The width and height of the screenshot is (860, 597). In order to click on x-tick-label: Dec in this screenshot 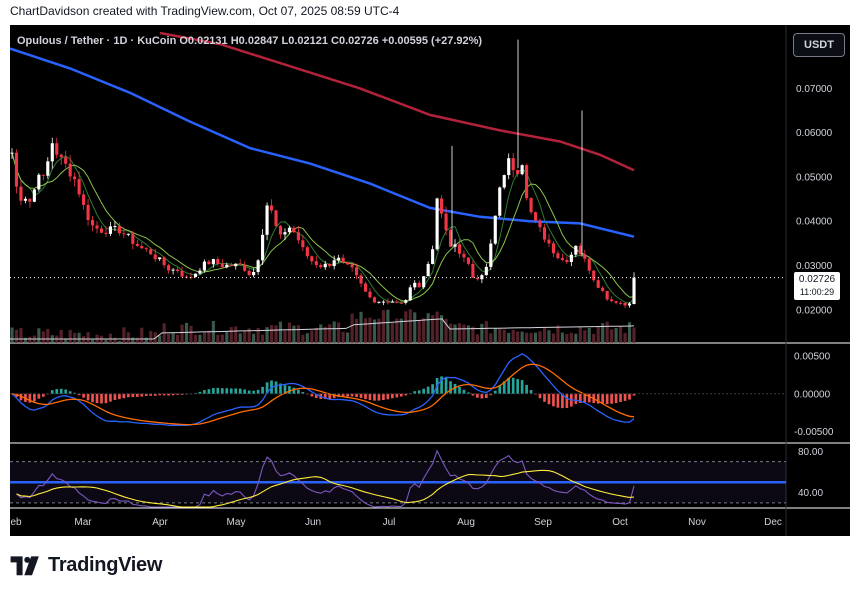, I will do `click(773, 522)`.